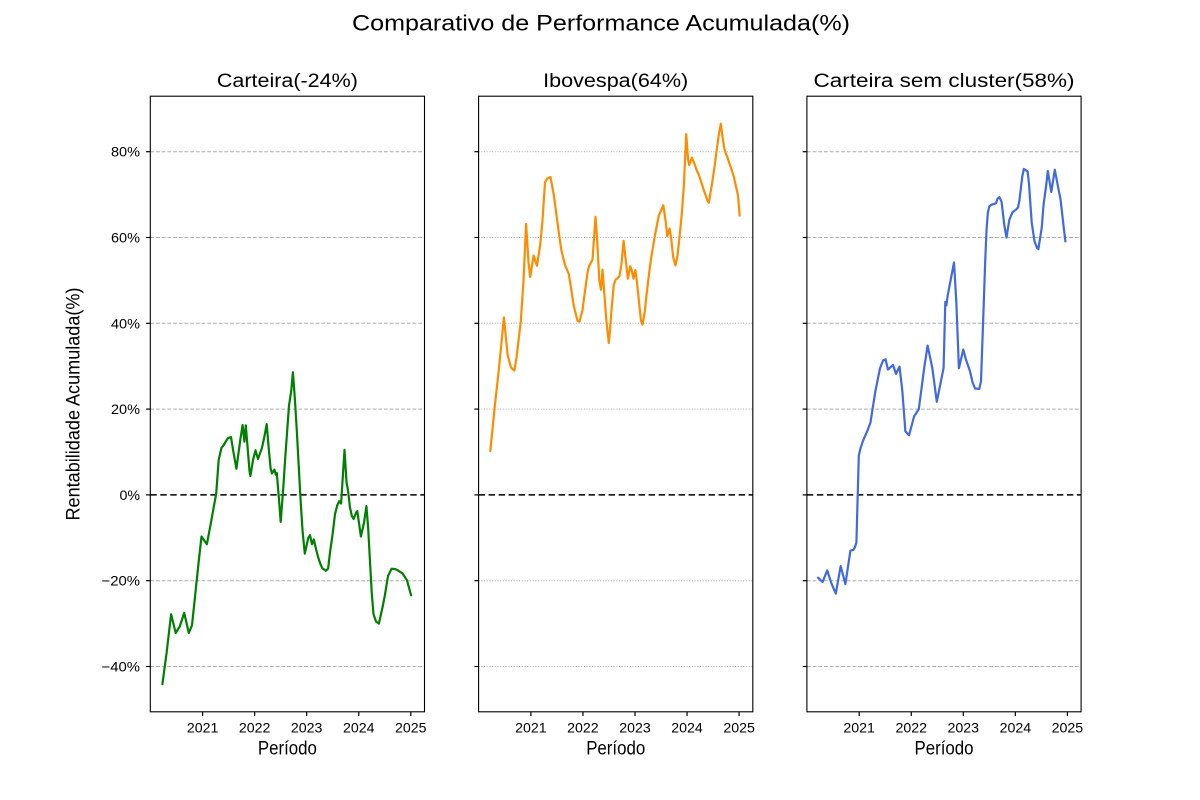 This screenshot has height=800, width=1200. What do you see at coordinates (121, 581) in the screenshot?
I see `svg-text: −20%` at bounding box center [121, 581].